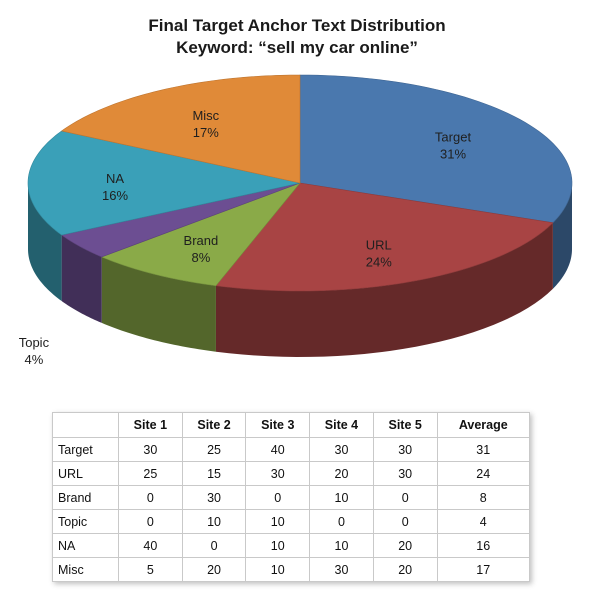 The width and height of the screenshot is (594, 591). I want to click on table-cell: 31, so click(483, 449).